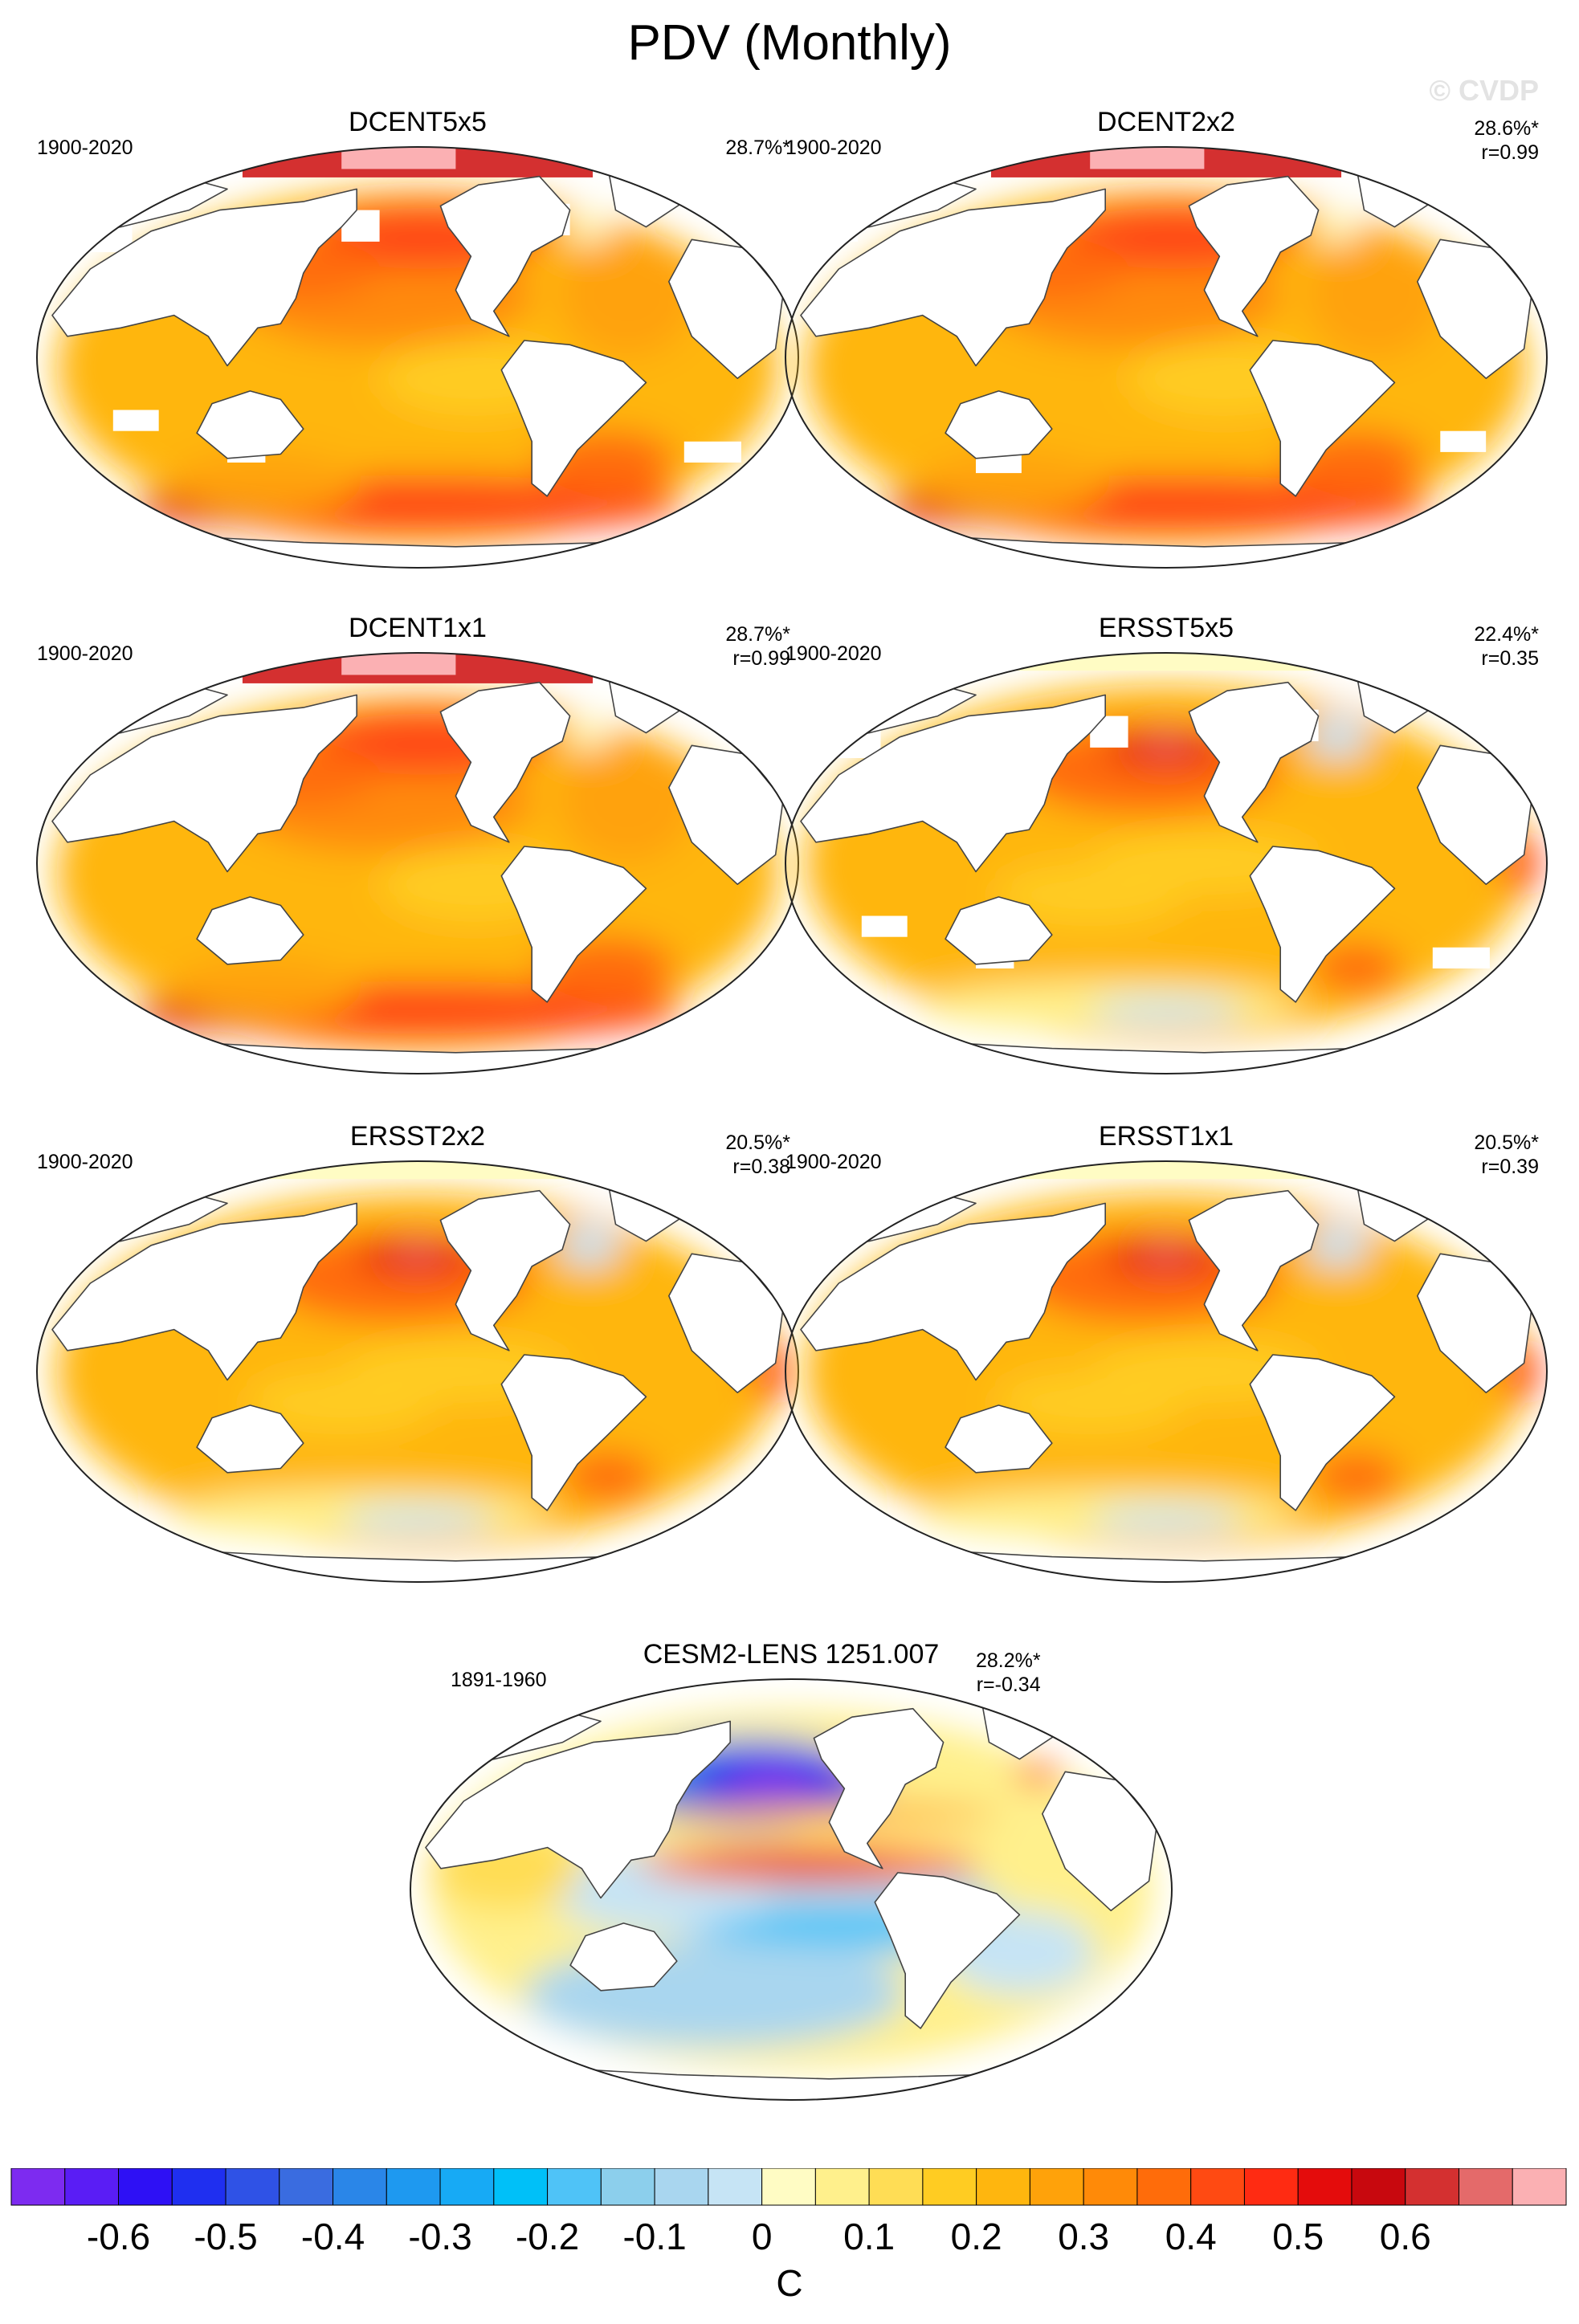 Image resolution: width=1579 pixels, height=2324 pixels. I want to click on variance-explained: 28.6%*, so click(1506, 129).